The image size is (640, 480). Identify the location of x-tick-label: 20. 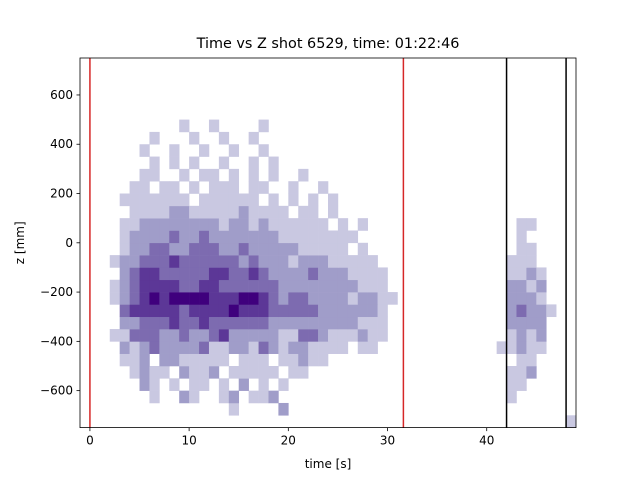
(288, 441).